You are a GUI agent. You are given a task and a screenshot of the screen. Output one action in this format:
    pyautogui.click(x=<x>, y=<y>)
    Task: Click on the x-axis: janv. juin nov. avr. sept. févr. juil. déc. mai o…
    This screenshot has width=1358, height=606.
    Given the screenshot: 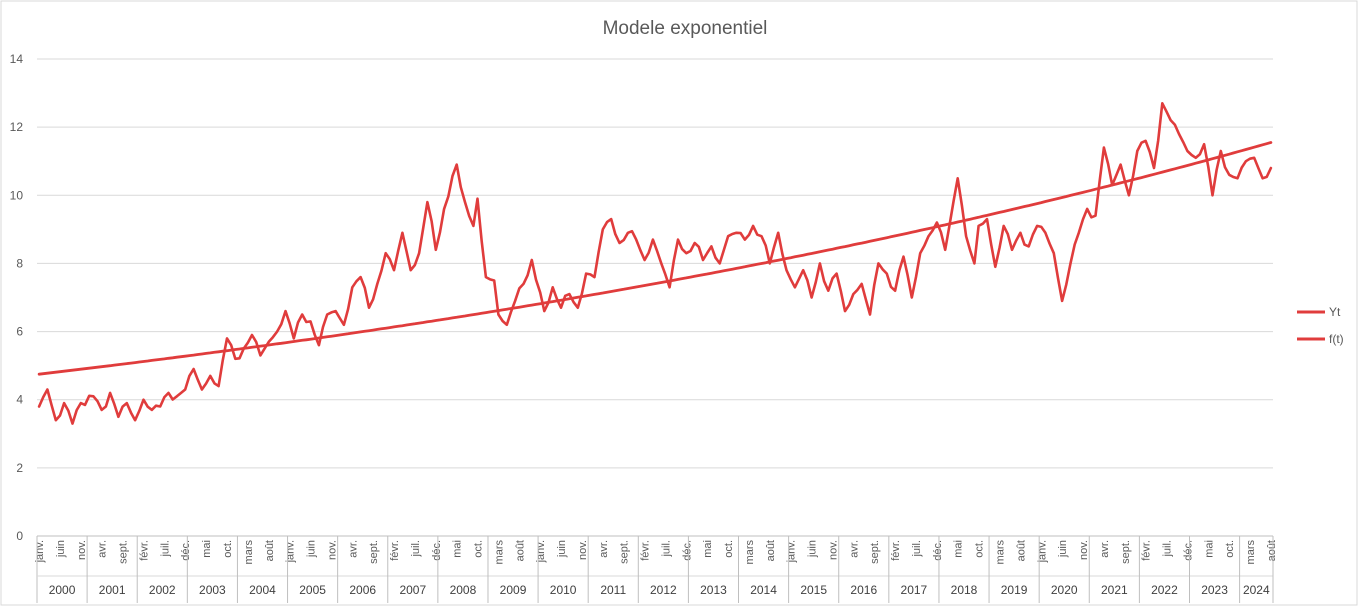 What is the action you would take?
    pyautogui.click(x=656, y=569)
    